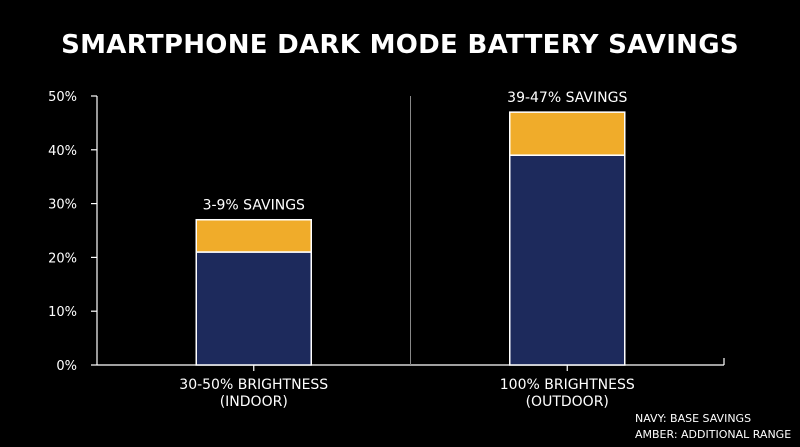 The width and height of the screenshot is (800, 447). Describe the element at coordinates (567, 402) in the screenshot. I see `x-tick-label: (OUTDOOR)` at that location.